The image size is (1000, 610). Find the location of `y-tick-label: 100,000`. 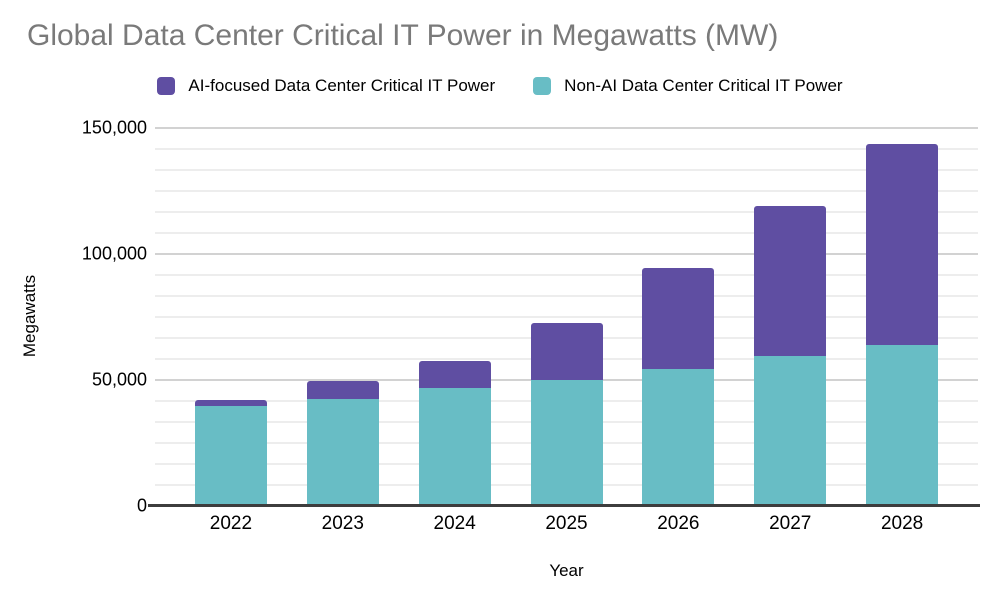

y-tick-label: 100,000 is located at coordinates (114, 253).